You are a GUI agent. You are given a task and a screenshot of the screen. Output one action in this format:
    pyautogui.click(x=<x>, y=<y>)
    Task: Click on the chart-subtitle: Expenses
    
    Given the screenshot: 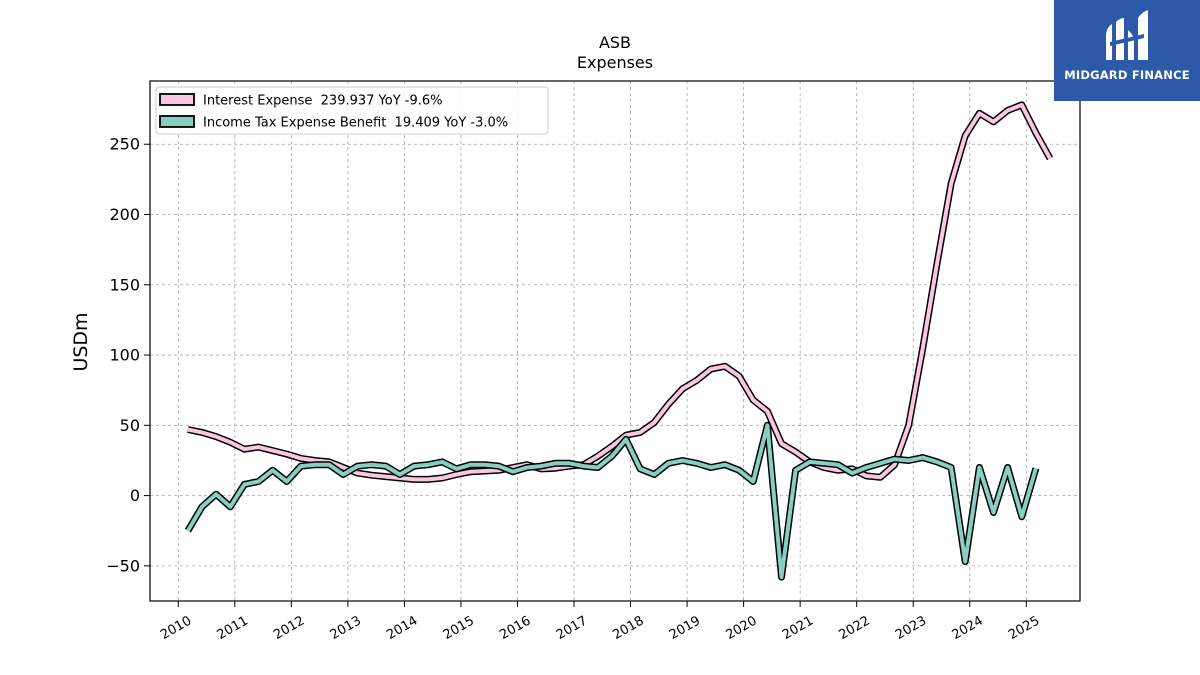 What is the action you would take?
    pyautogui.click(x=615, y=62)
    